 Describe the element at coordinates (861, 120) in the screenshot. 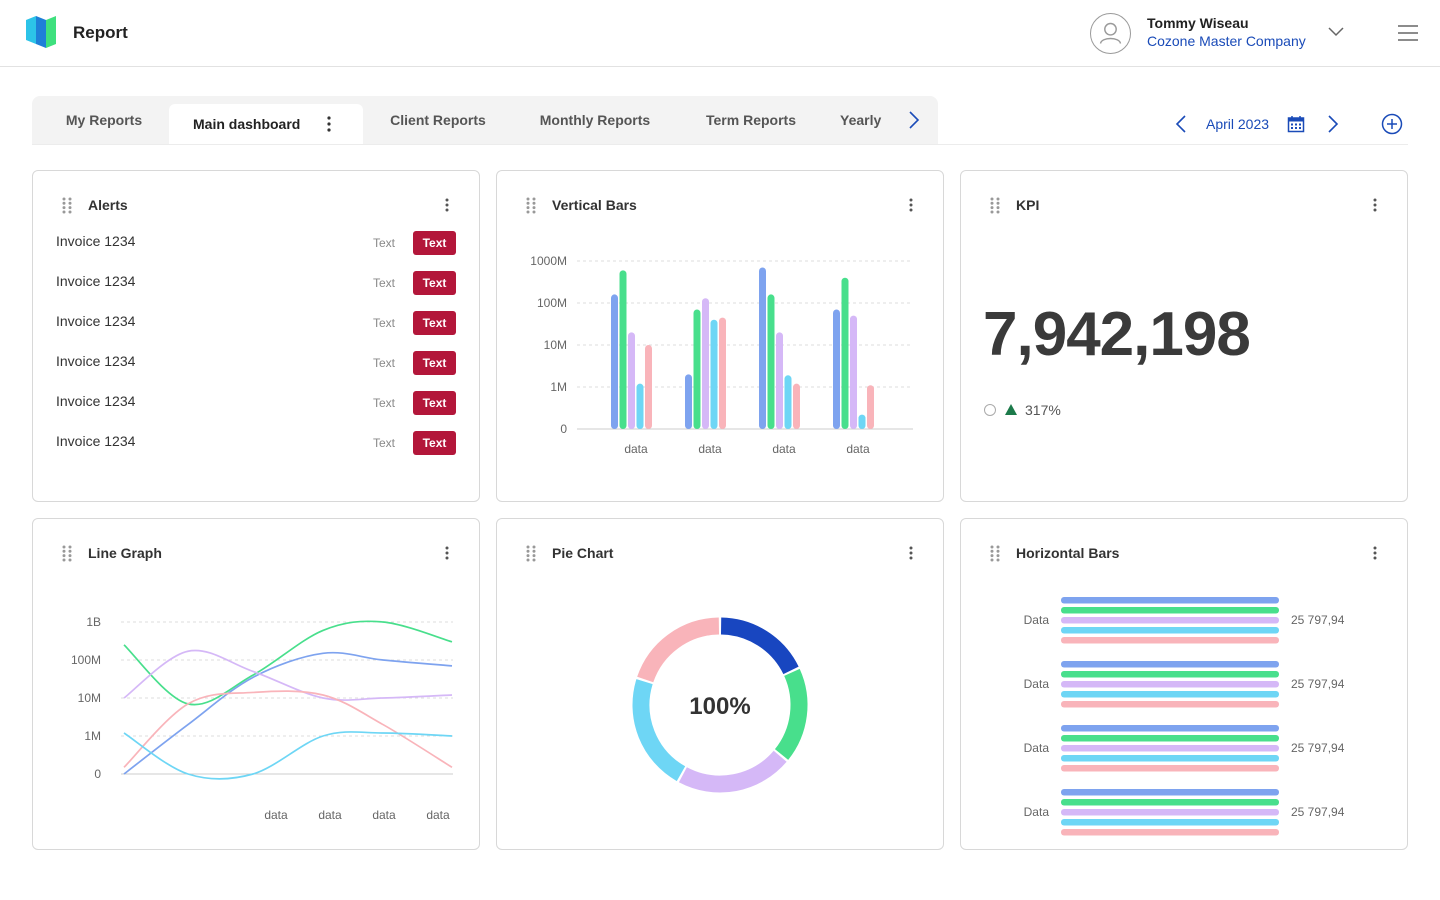

I see `tab-yearly: Yearly` at that location.